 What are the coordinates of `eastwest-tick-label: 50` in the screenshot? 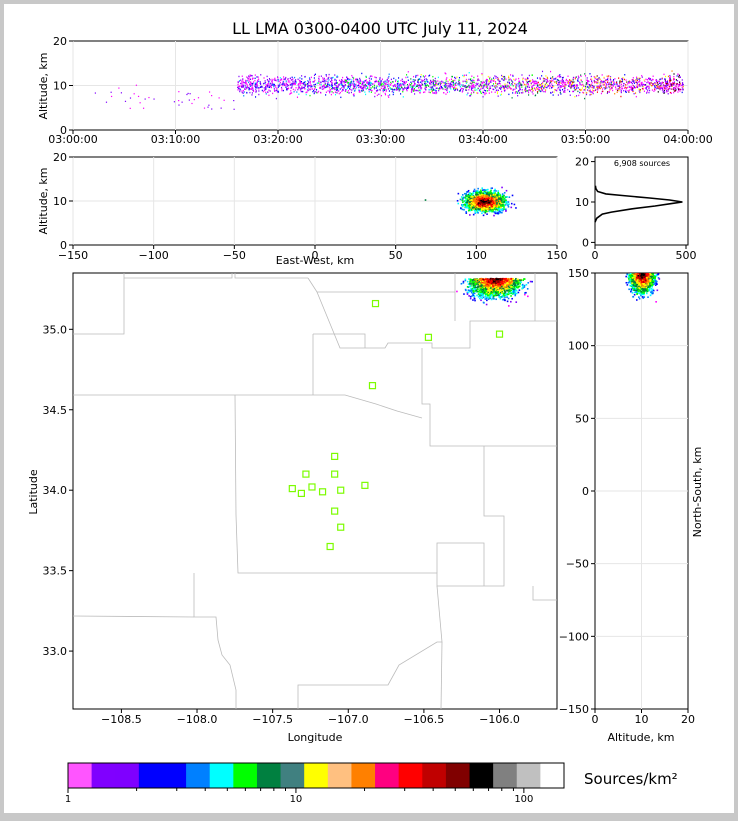 It's located at (396, 255).